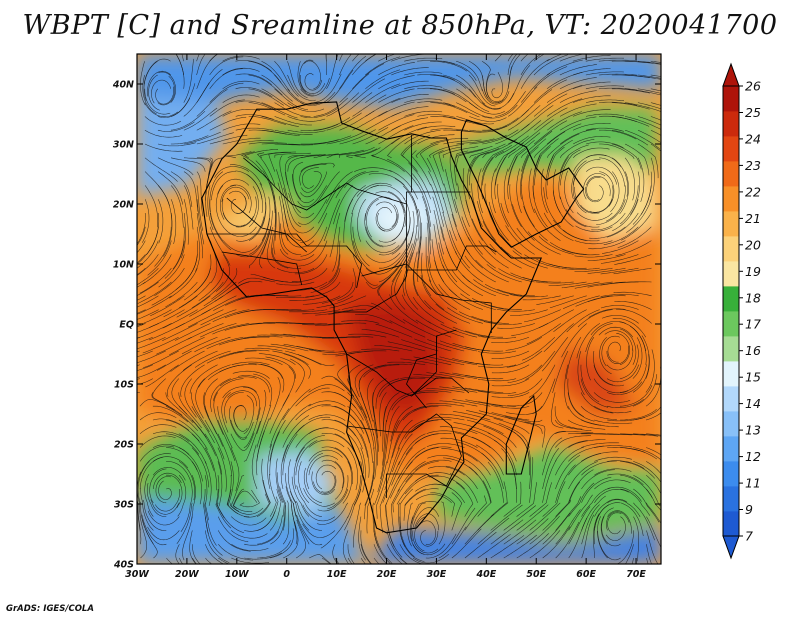 The width and height of the screenshot is (800, 618). What do you see at coordinates (731, 299) in the screenshot?
I see `colorbar-segment` at bounding box center [731, 299].